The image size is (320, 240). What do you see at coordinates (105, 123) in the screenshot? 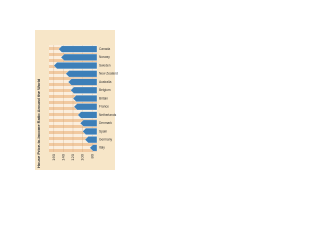
I see `category-label: Denmark` at bounding box center [105, 123].